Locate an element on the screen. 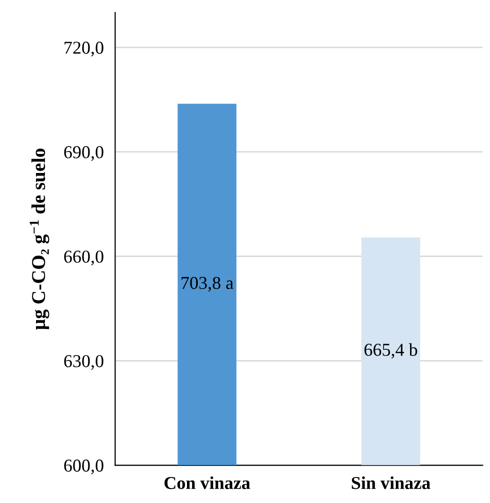 The height and width of the screenshot is (503, 490). x-tick-label: Con vinaza is located at coordinates (207, 483).